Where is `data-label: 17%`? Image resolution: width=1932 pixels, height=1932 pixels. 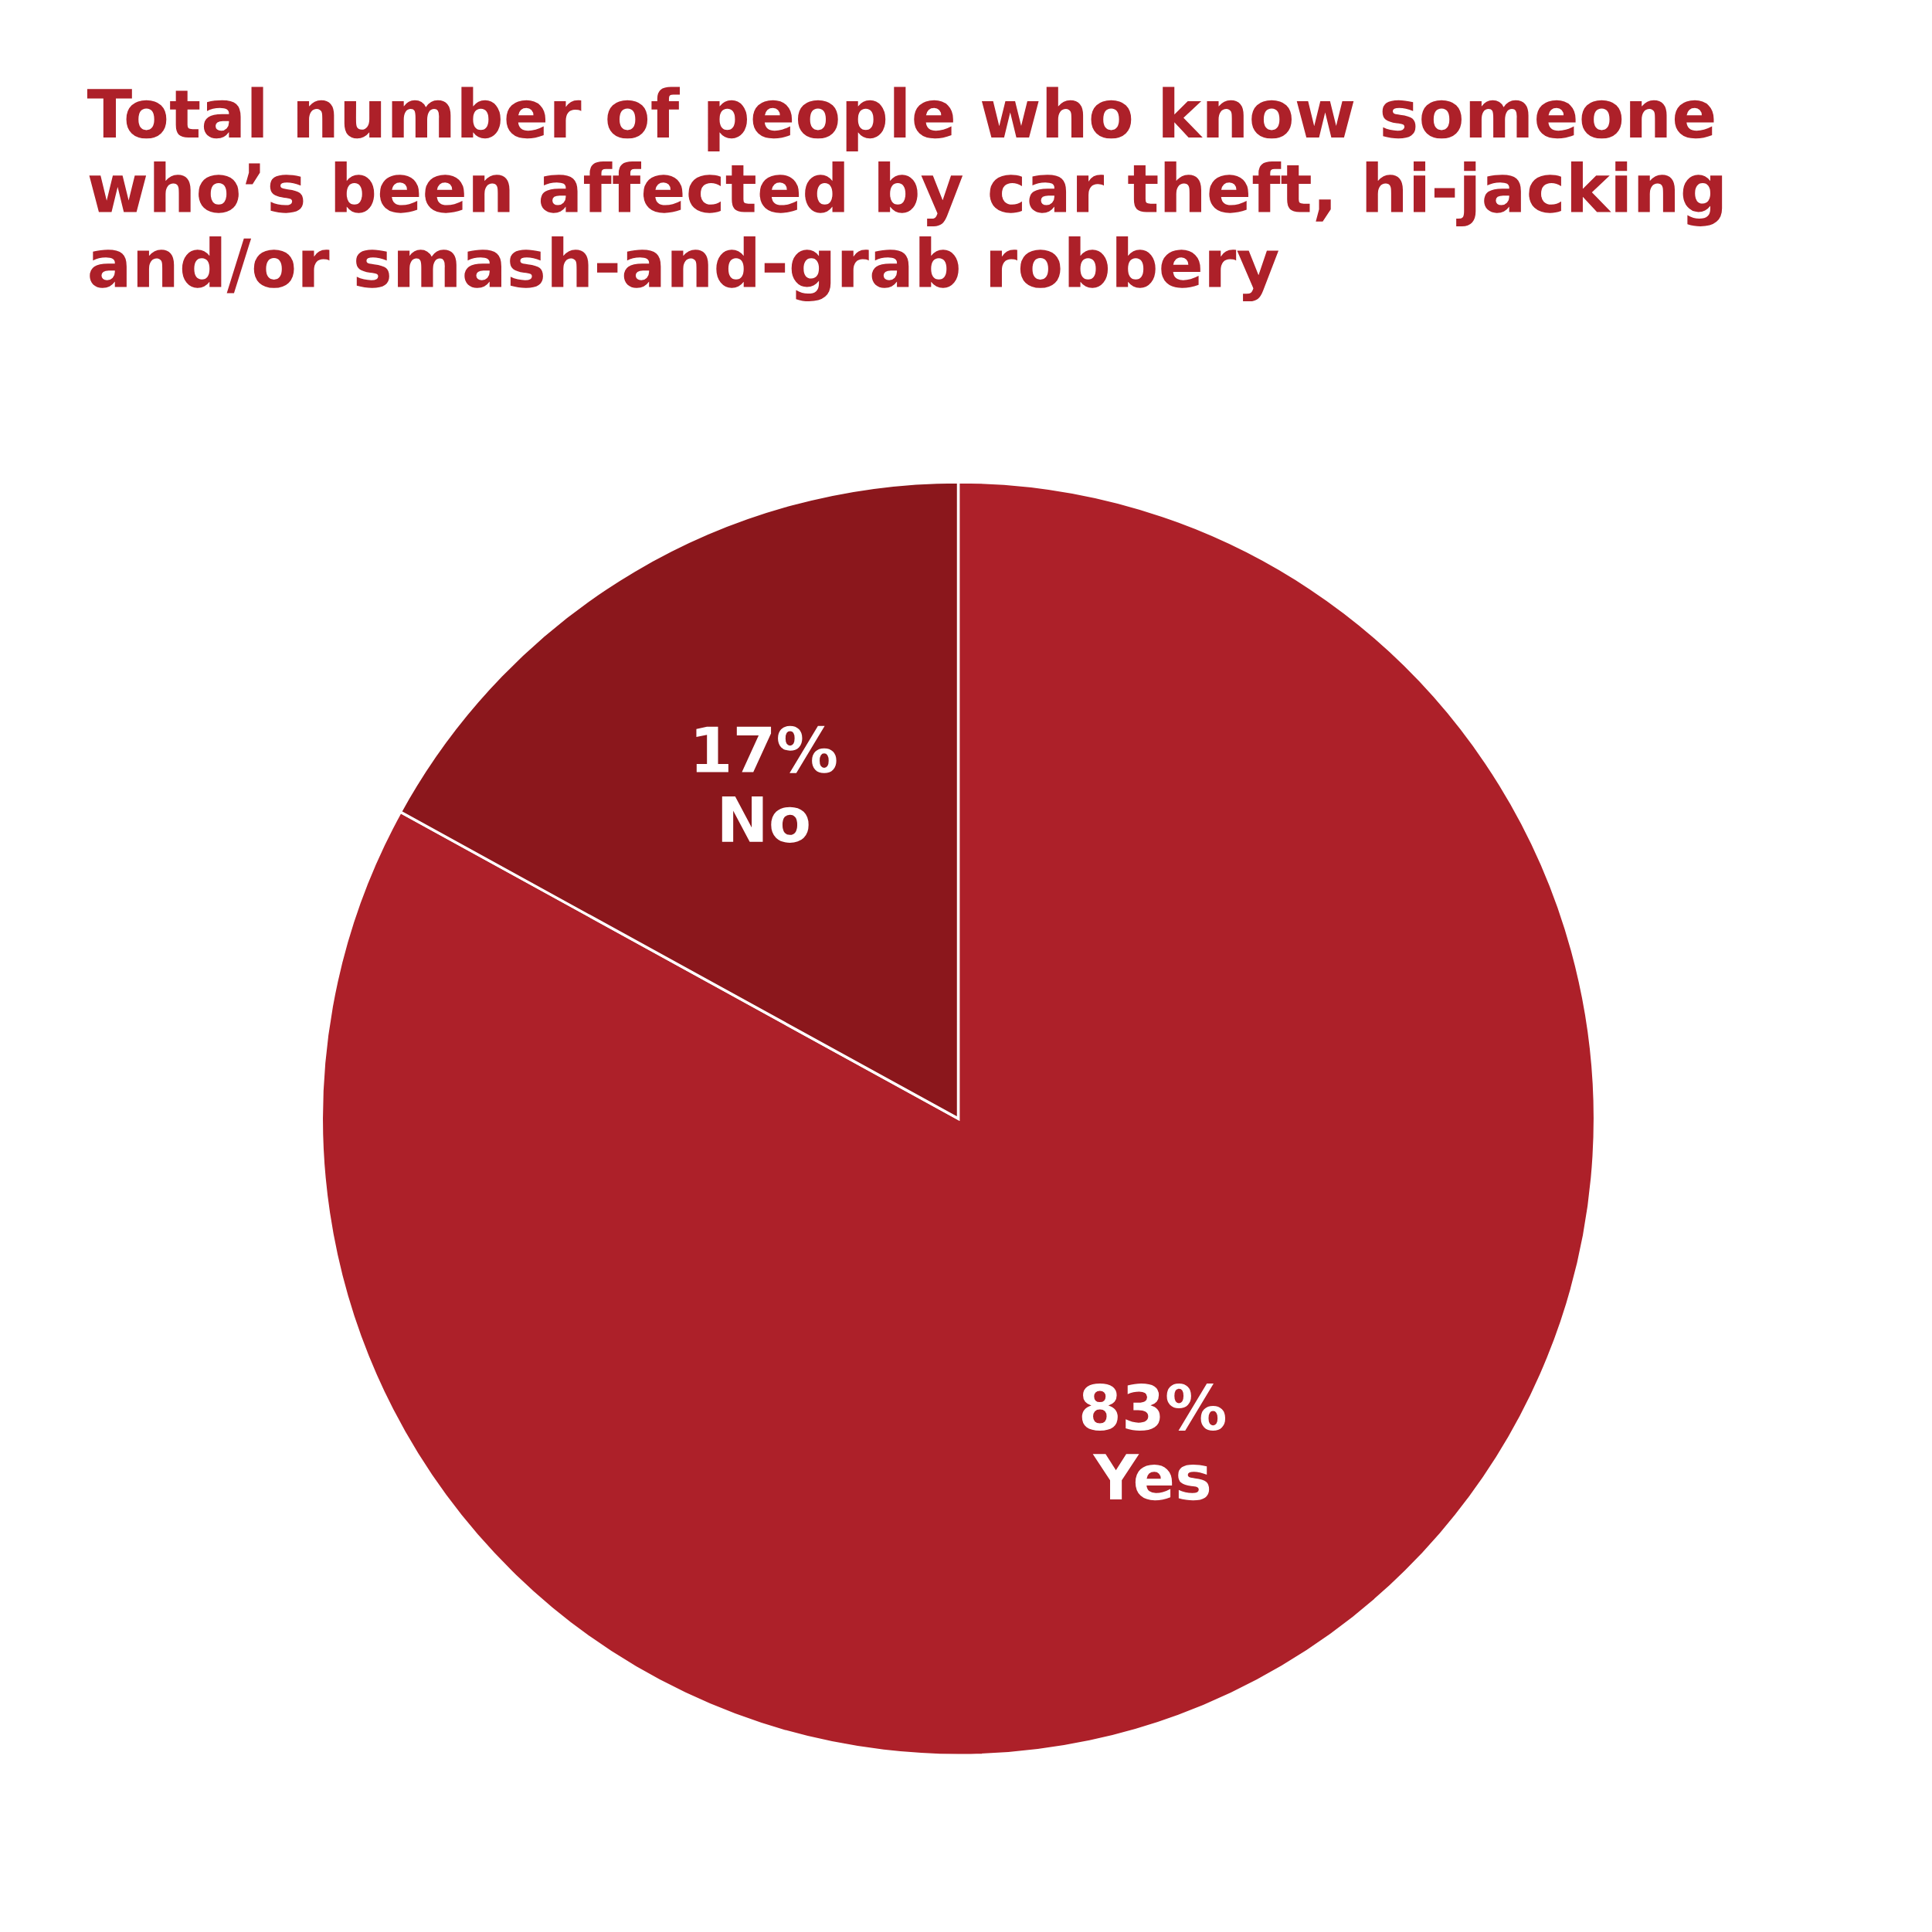 data-label: 17% is located at coordinates (767, 749).